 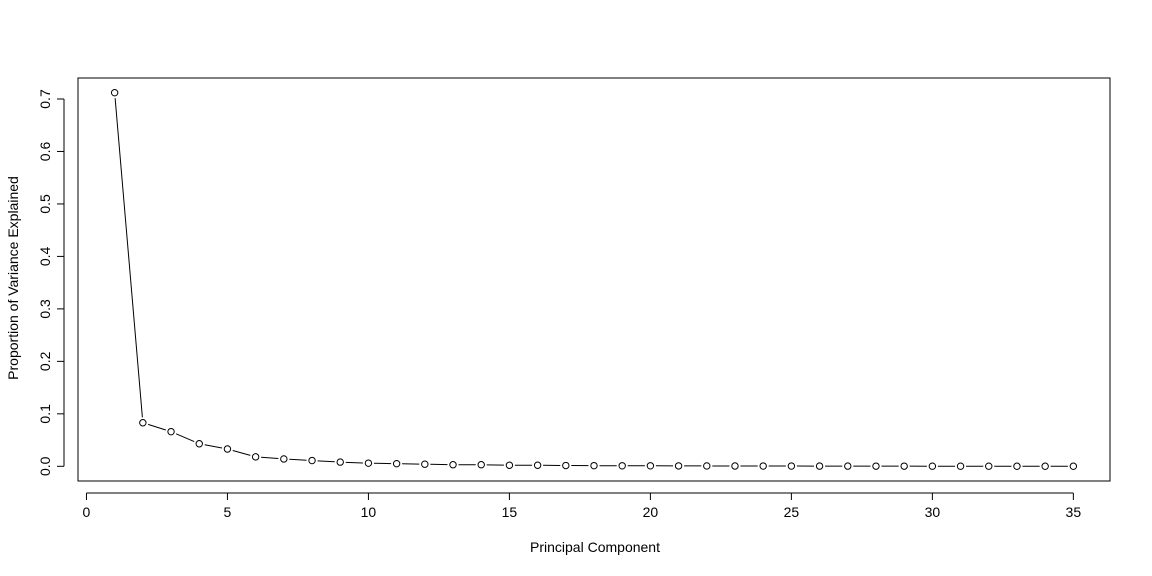 What do you see at coordinates (595, 547) in the screenshot?
I see `x-axis-title: Principal Component` at bounding box center [595, 547].